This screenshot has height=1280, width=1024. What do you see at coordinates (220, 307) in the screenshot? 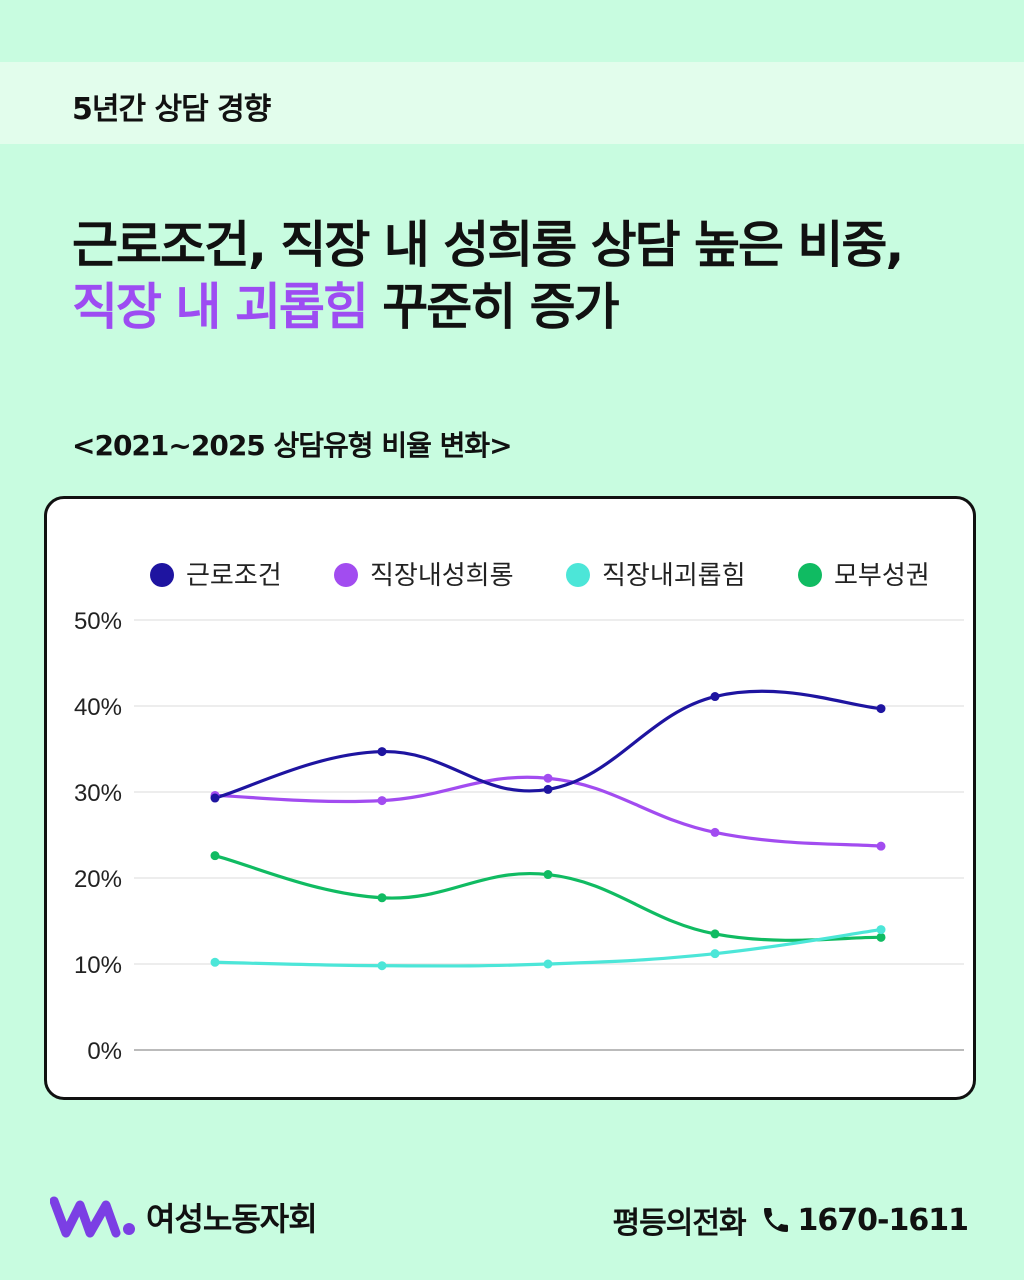
I see `headline-accent: 직장 내 괴롭힘` at bounding box center [220, 307].